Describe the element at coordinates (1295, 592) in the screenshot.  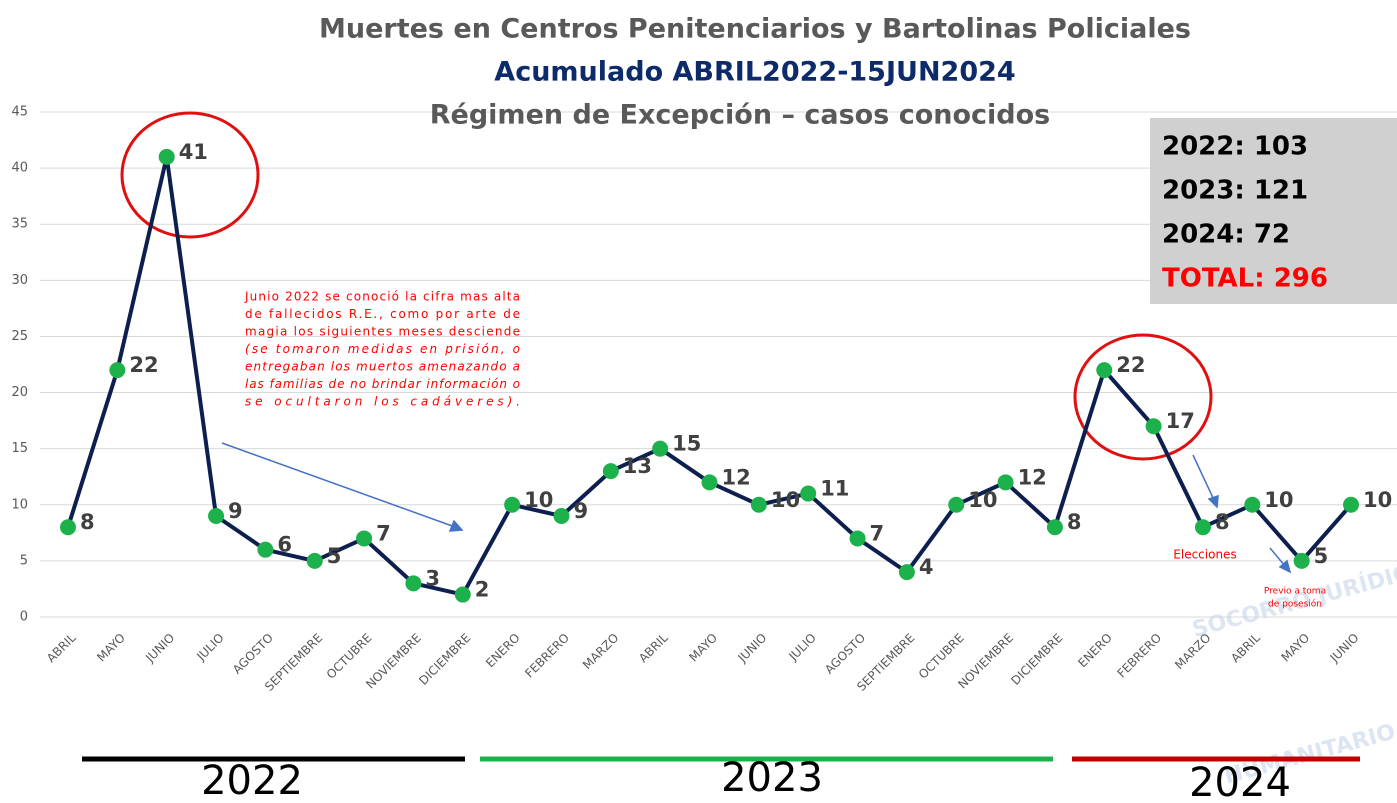
I see `note: Previo a toma` at that location.